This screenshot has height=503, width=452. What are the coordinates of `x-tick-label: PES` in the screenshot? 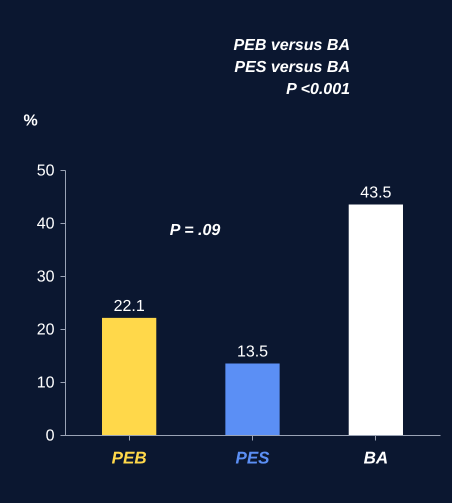 It's located at (252, 458).